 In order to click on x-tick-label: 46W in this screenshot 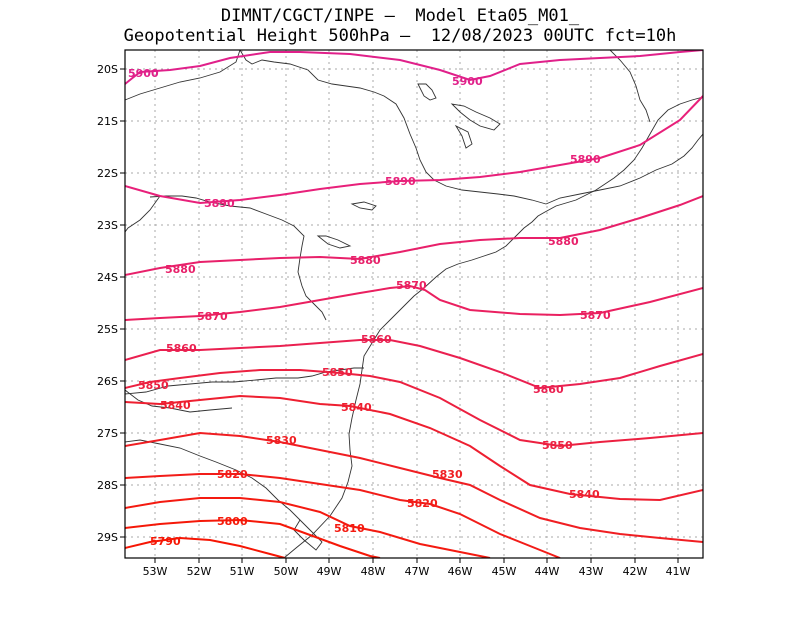, I will do `click(460, 571)`.